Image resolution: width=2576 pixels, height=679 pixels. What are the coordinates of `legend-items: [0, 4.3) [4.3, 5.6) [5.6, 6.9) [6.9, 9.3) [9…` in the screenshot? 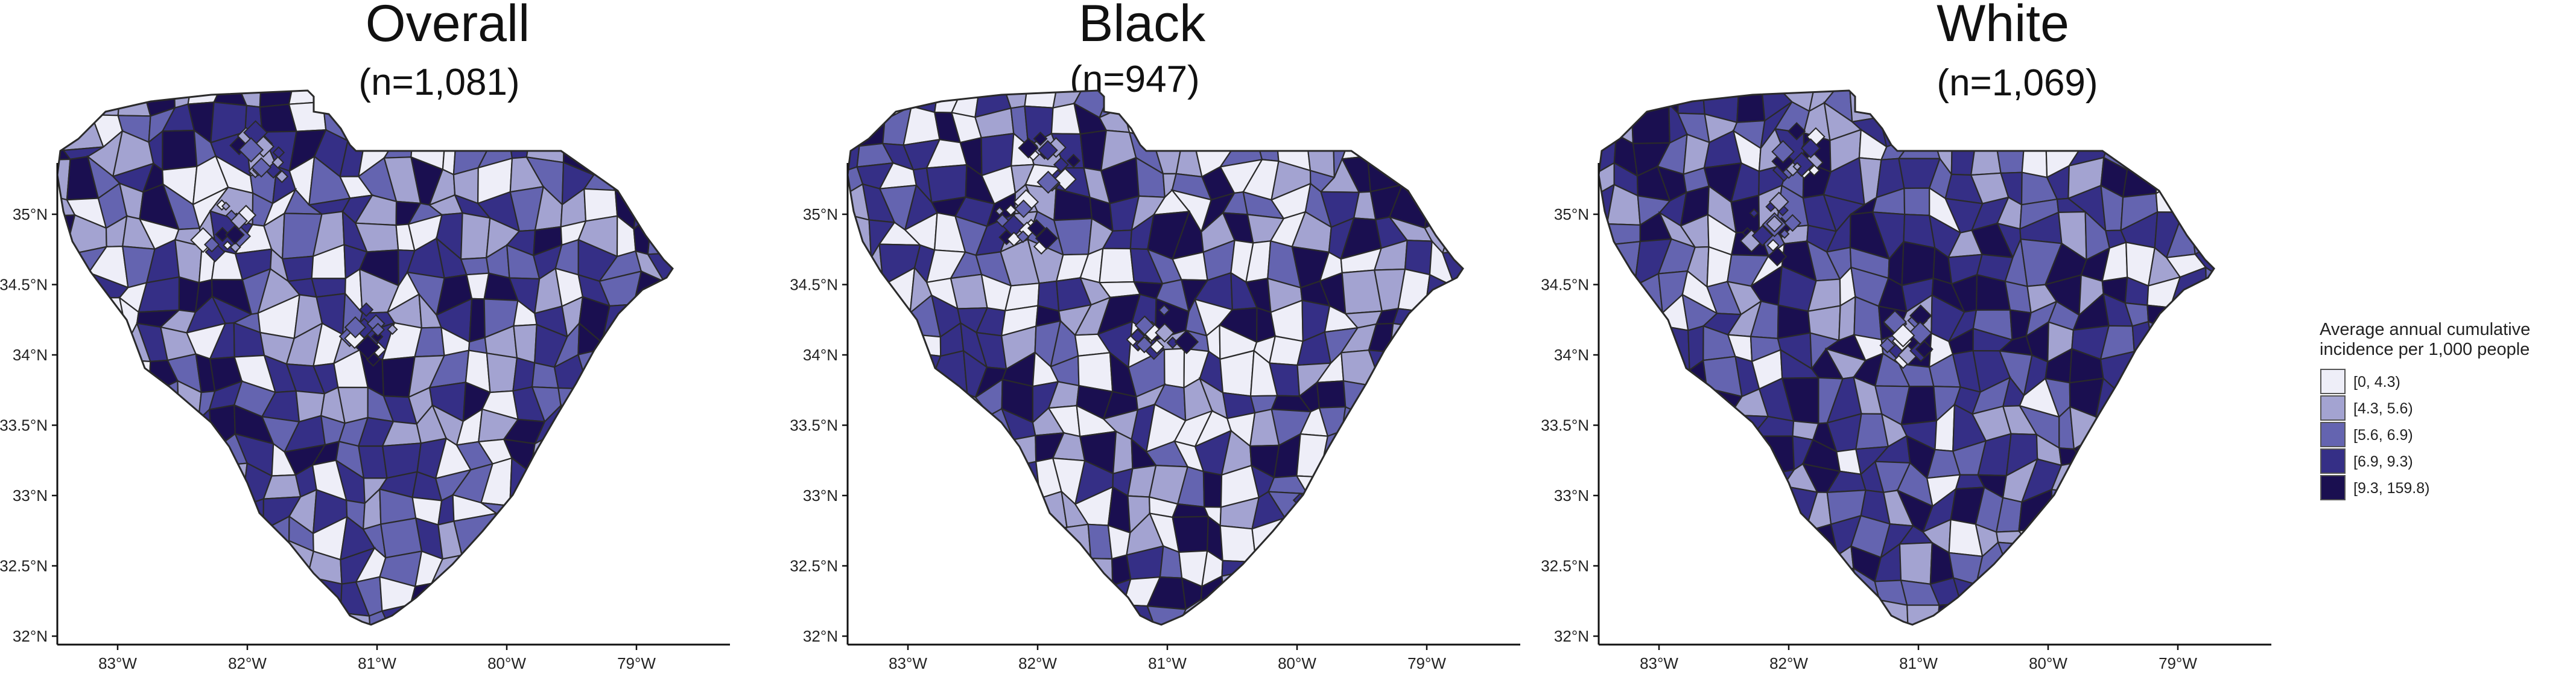 It's located at (2374, 434).